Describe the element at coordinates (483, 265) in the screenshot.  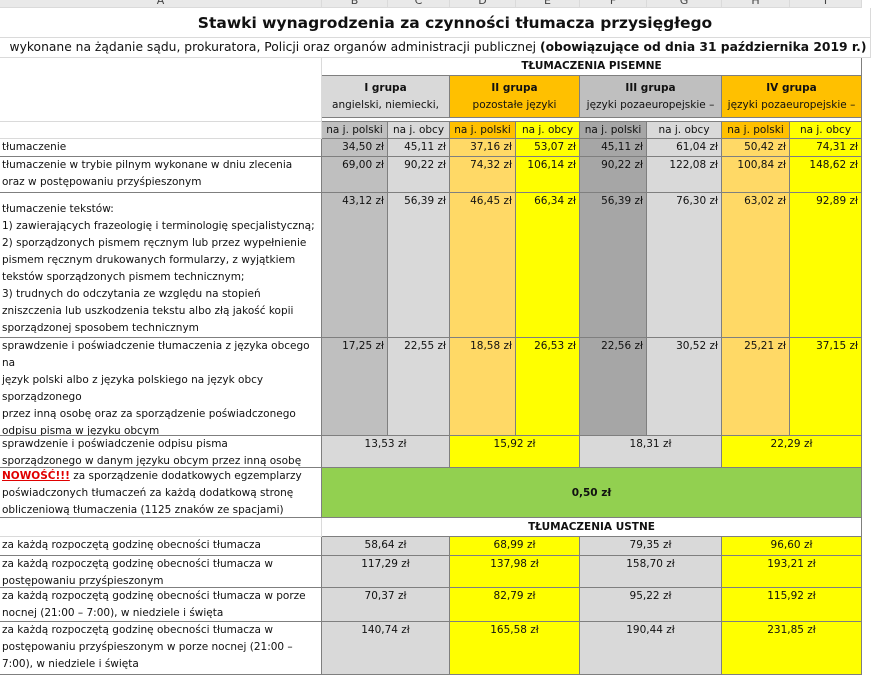
I see `price: 46,45 zł` at that location.